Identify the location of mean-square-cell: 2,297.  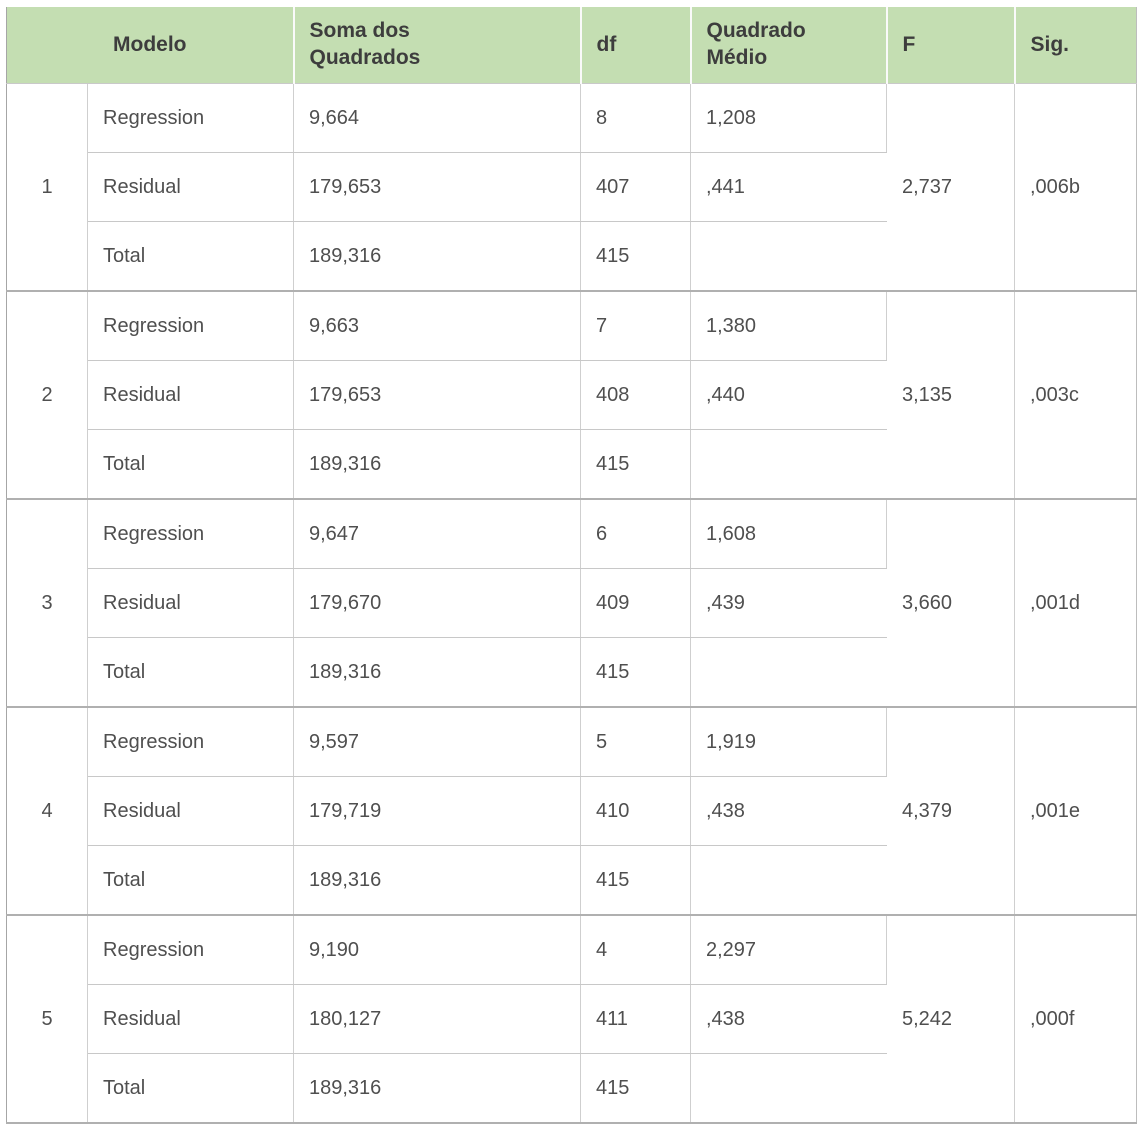
(788, 950).